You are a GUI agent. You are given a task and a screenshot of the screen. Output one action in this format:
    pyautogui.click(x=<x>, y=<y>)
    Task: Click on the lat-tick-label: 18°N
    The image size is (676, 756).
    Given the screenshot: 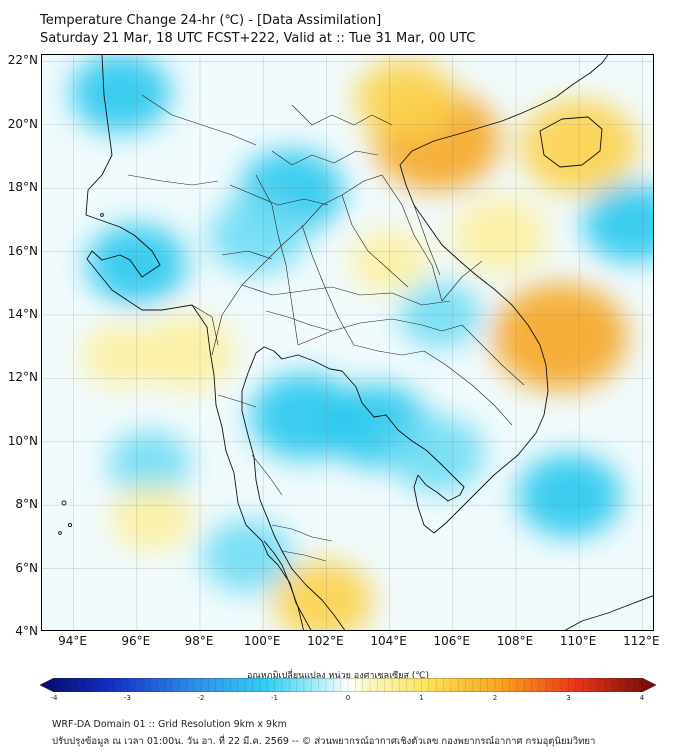 What is the action you would take?
    pyautogui.click(x=22, y=187)
    